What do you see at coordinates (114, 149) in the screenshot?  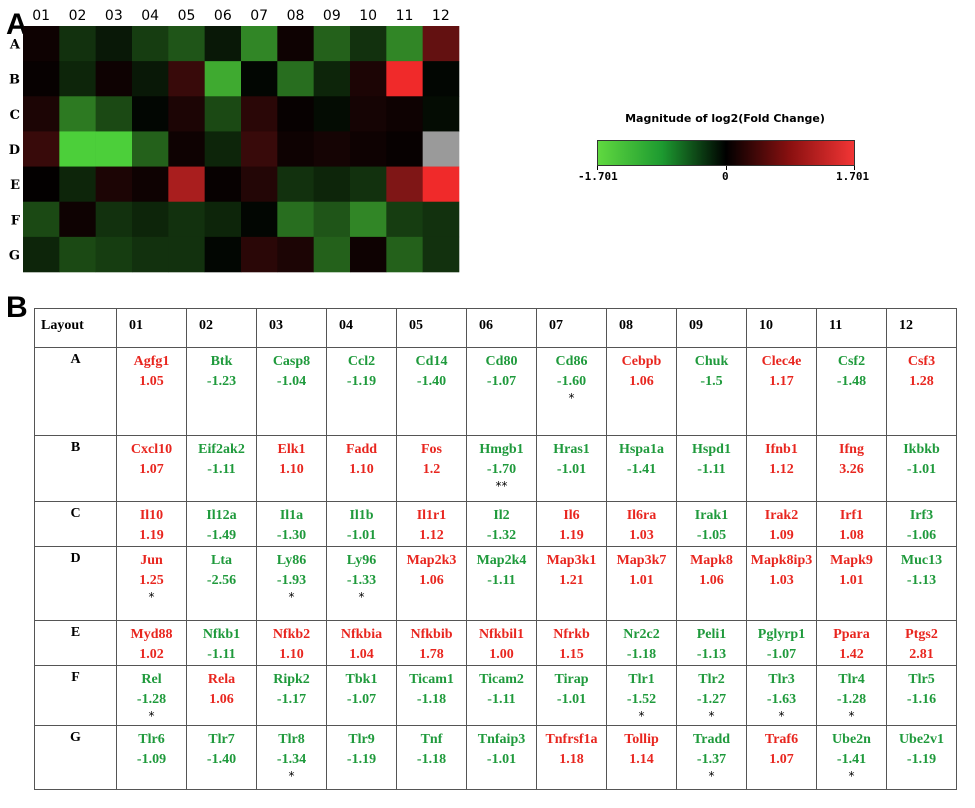 I see `heatmap-cell-D03` at bounding box center [114, 149].